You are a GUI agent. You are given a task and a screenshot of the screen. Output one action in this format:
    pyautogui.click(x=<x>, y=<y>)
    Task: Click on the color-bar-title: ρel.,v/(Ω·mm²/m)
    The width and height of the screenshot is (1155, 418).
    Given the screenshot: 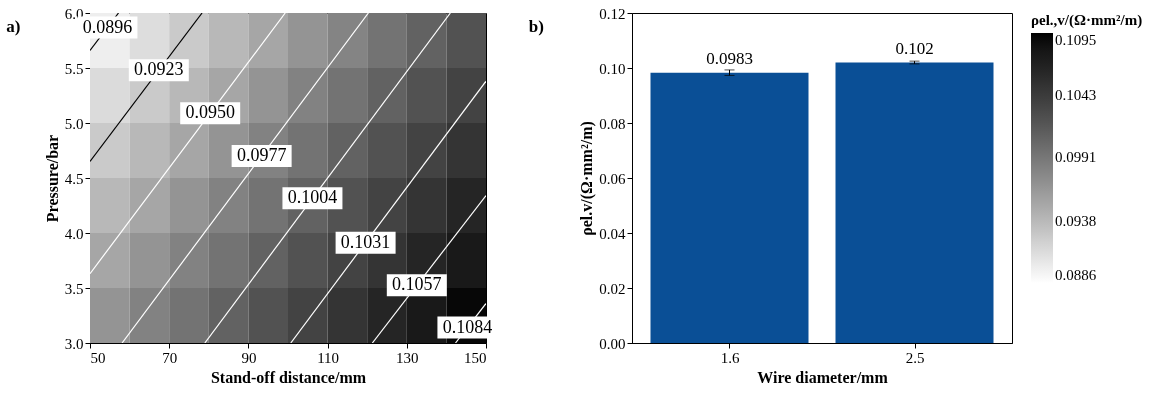 What is the action you would take?
    pyautogui.click(x=1087, y=20)
    